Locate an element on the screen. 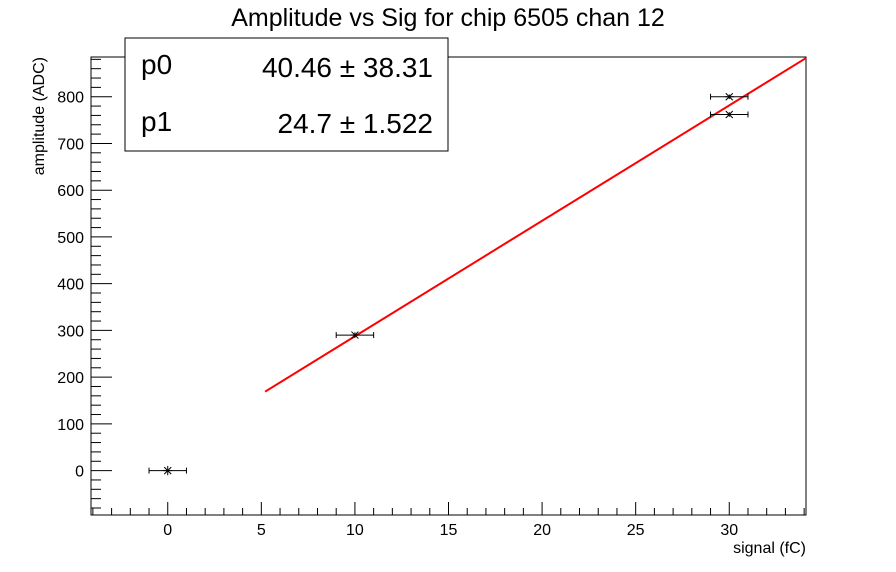 Image resolution: width=896 pixels, height=572 pixels. y-axis-ticks: 0 100 200 300 400 500 600 700 800 is located at coordinates (84, 283).